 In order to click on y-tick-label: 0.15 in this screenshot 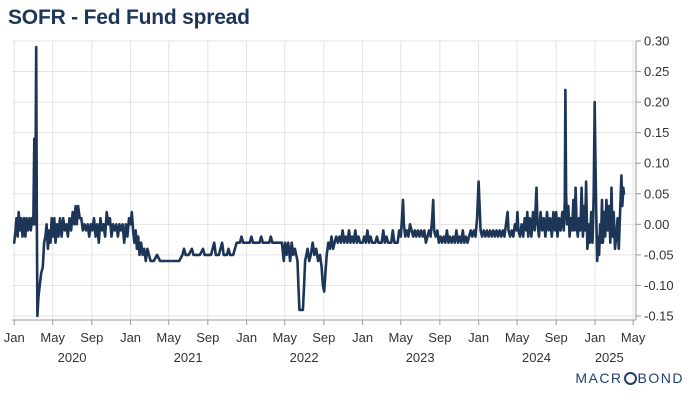, I will do `click(656, 132)`.